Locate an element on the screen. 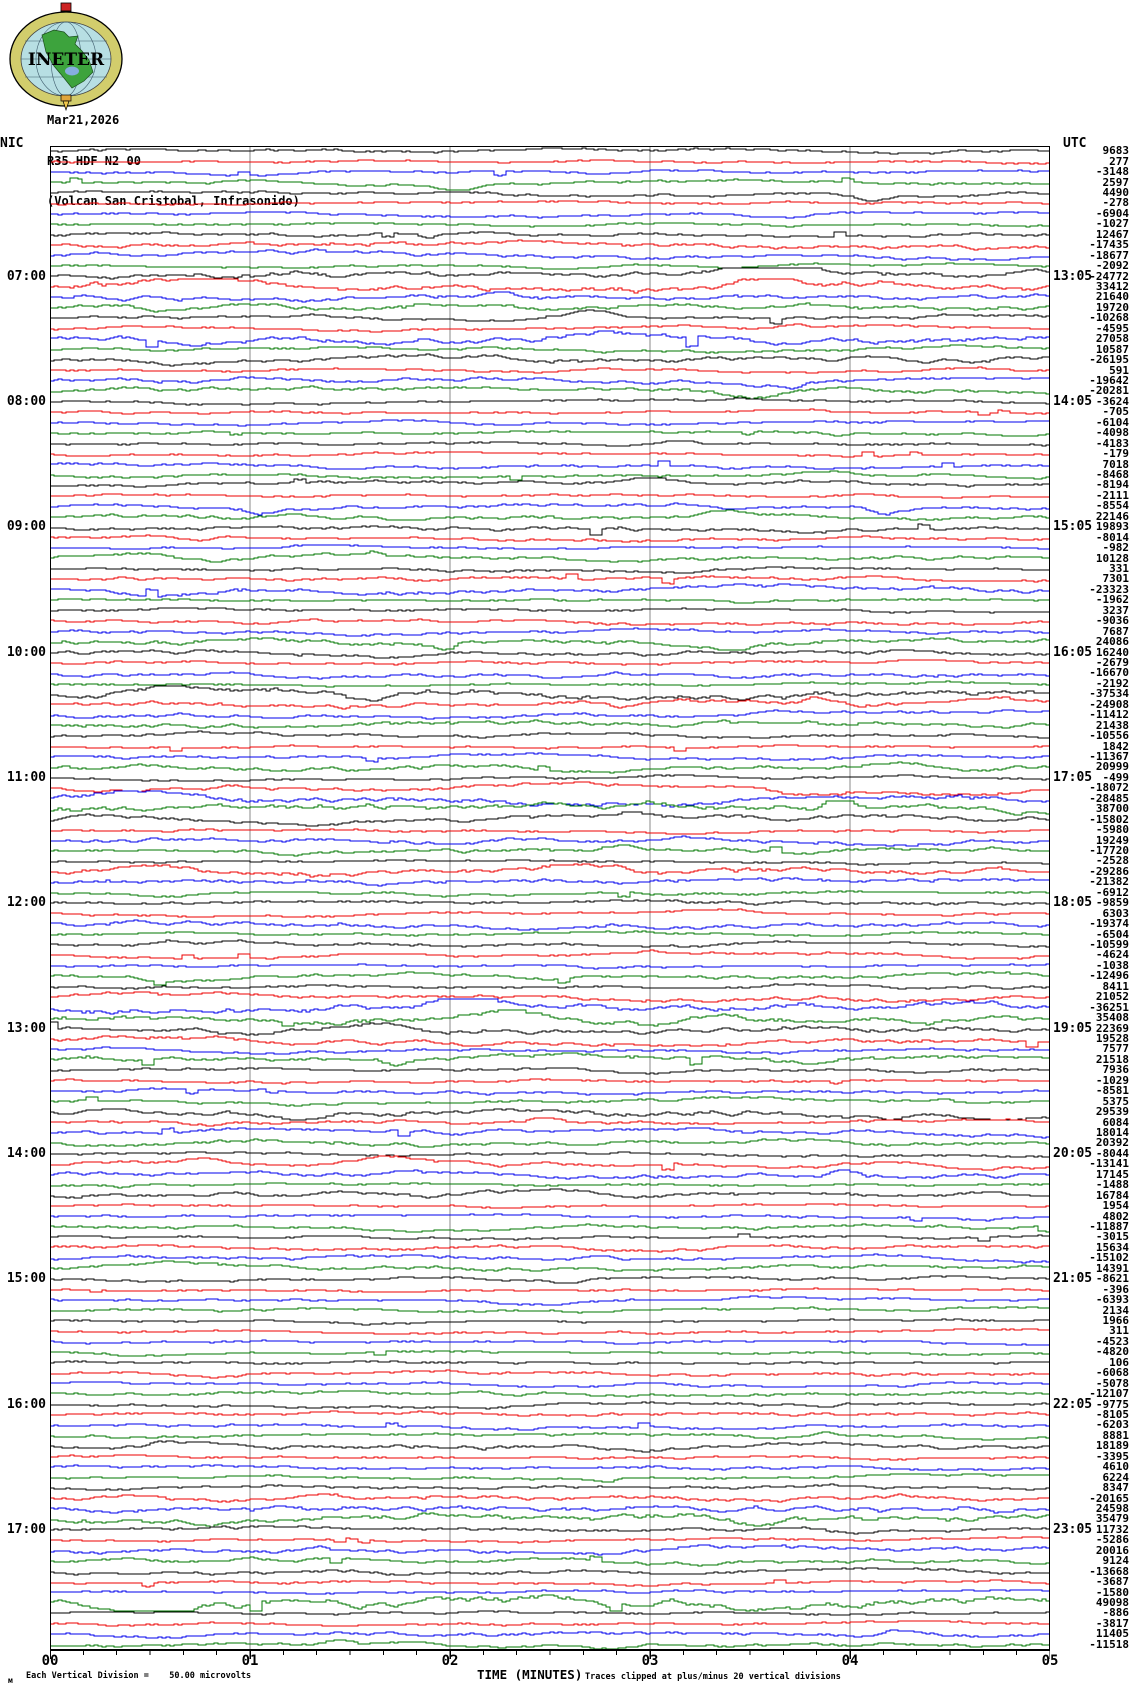 The image size is (1130, 1689). peak-amplitude-value: 7301 is located at coordinates (1116, 578).